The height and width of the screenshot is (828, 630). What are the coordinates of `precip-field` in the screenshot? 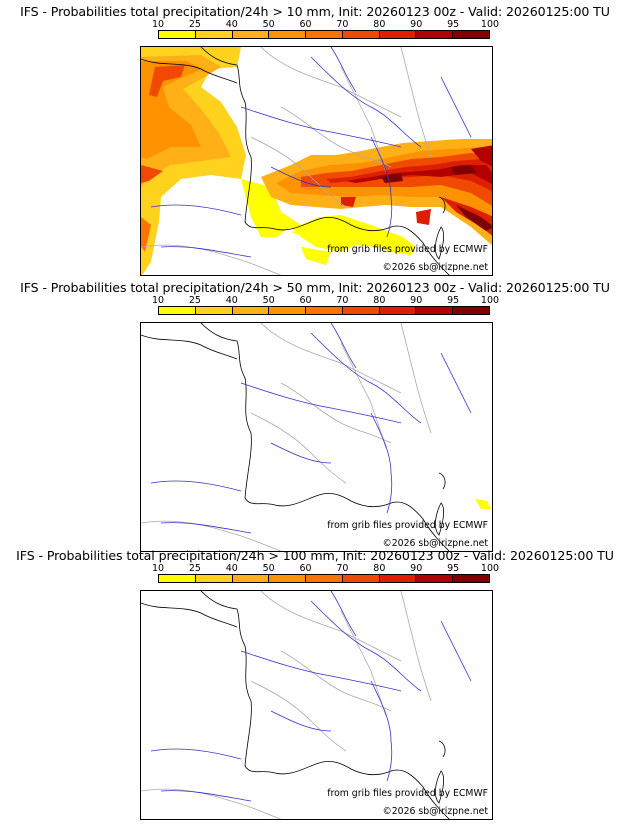 It's located at (483, 504).